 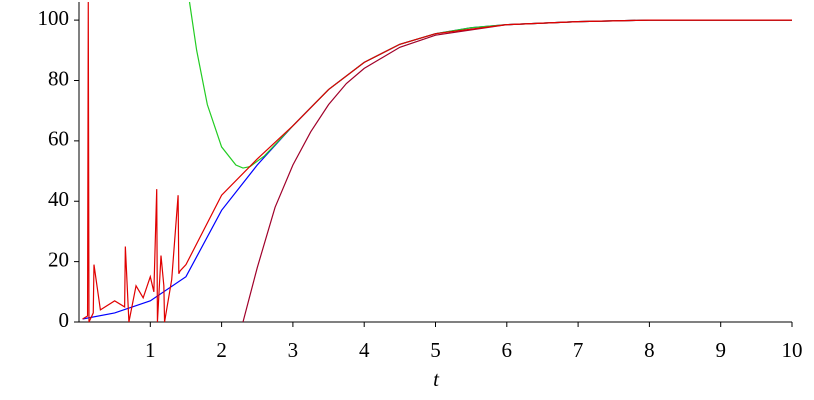 I want to click on y-tick-label: 20, so click(x=58, y=259).